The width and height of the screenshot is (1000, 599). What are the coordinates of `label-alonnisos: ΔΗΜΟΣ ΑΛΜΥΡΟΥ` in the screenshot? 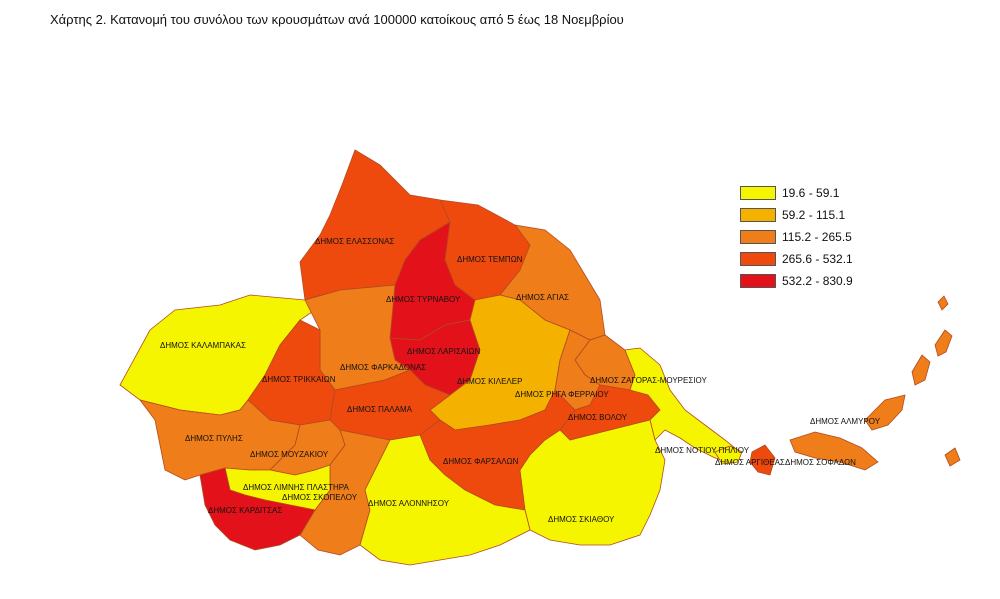 It's located at (845, 421).